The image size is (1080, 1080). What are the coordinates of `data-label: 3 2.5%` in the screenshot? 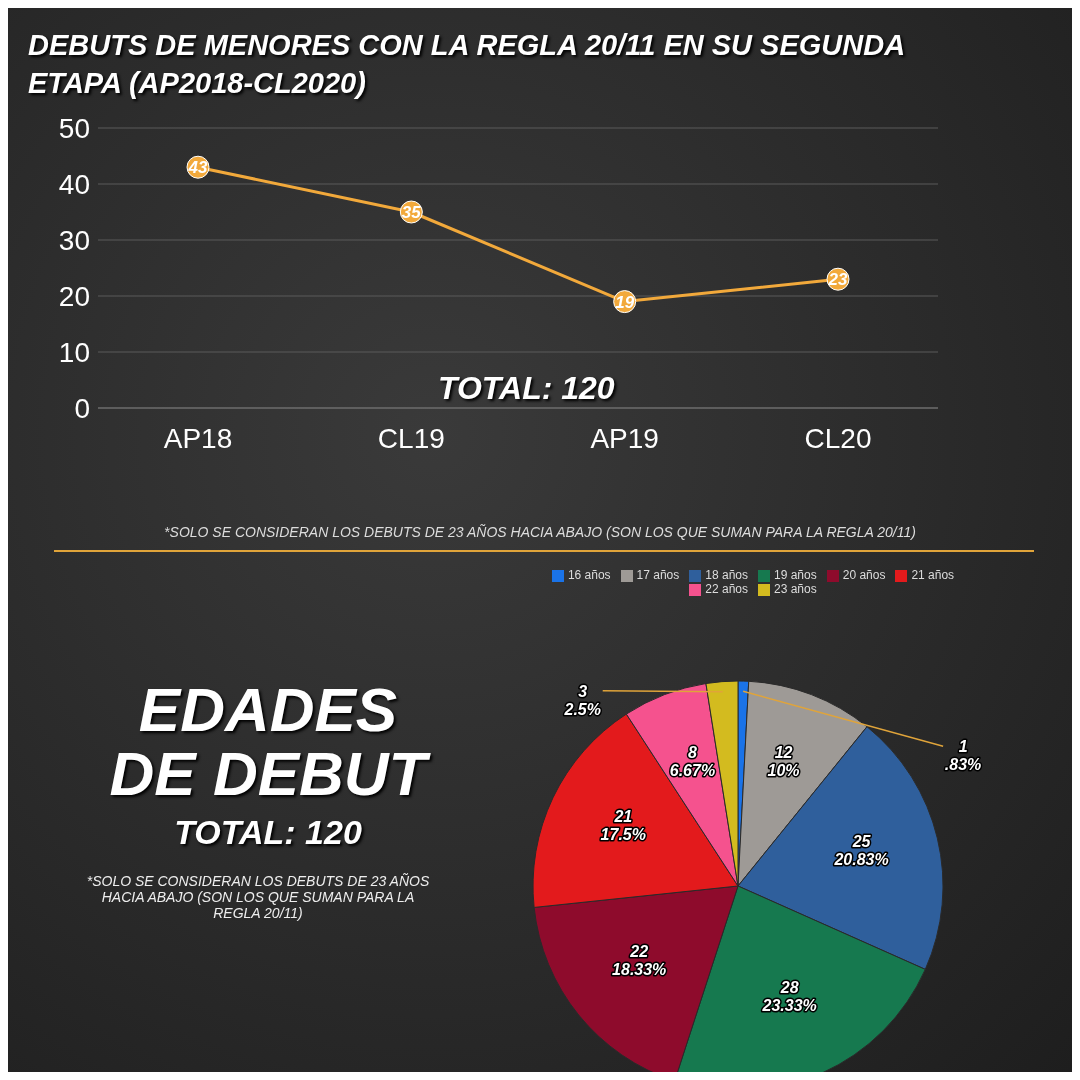 It's located at (582, 700).